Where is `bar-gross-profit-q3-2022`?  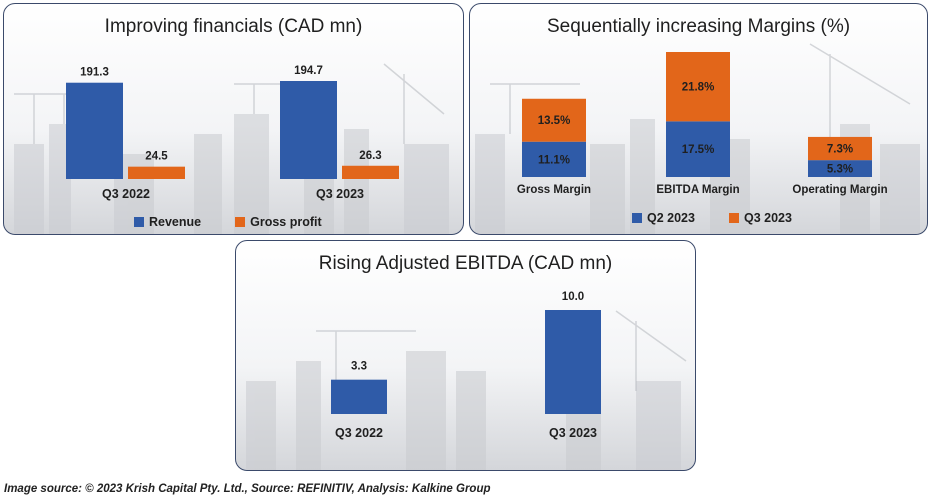
bar-gross-profit-q3-2022 is located at coordinates (156, 172).